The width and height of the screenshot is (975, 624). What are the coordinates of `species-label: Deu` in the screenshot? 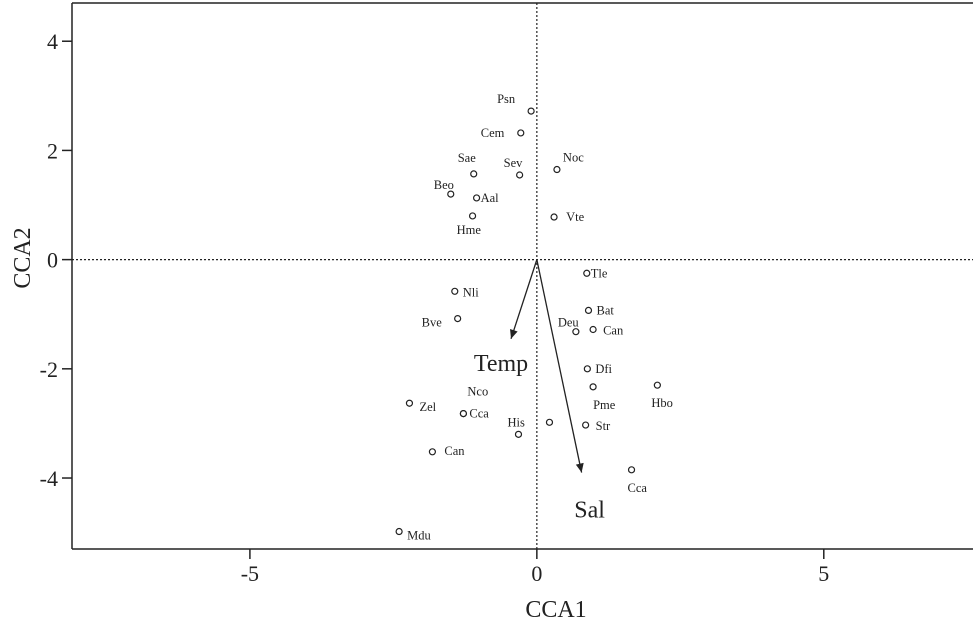 It's located at (569, 323).